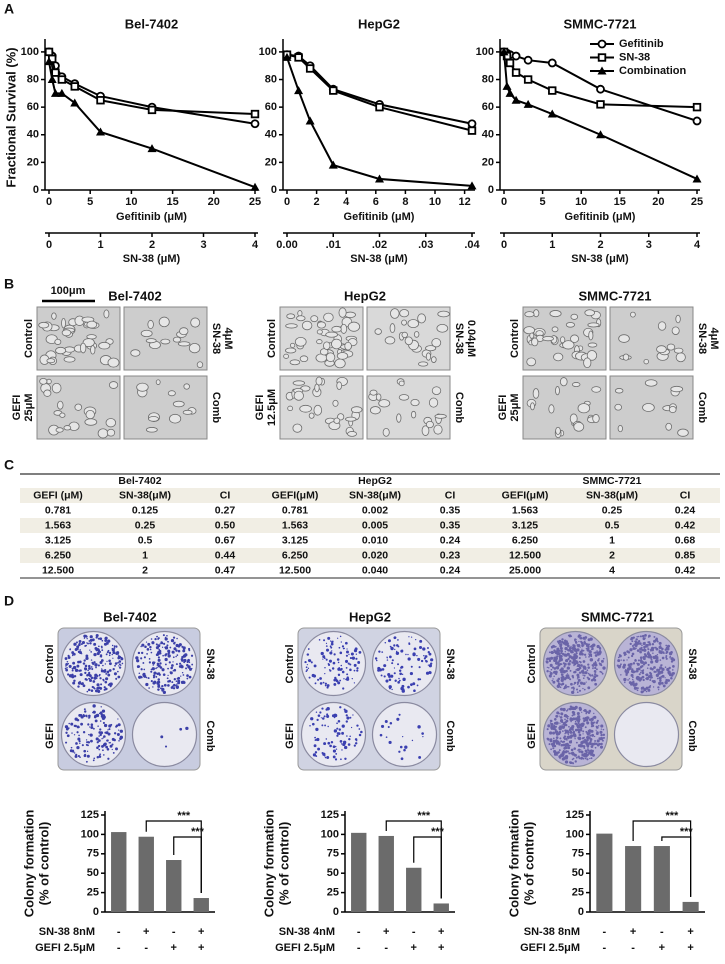 This screenshot has width=725, height=964. I want to click on y-tick-label: 25, so click(333, 893).